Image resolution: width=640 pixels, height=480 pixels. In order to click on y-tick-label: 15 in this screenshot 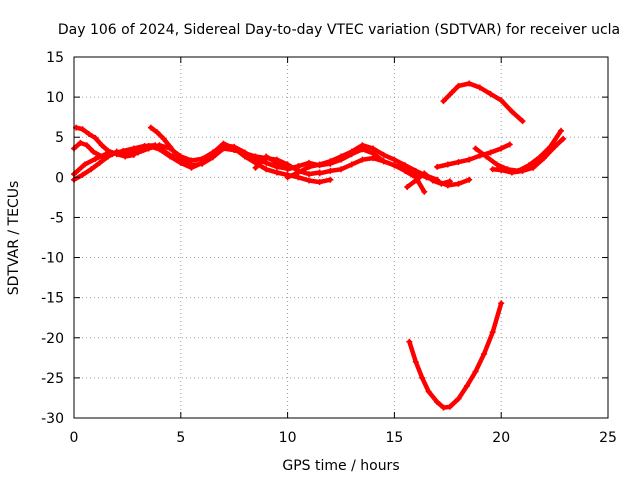, I will do `click(55, 58)`.